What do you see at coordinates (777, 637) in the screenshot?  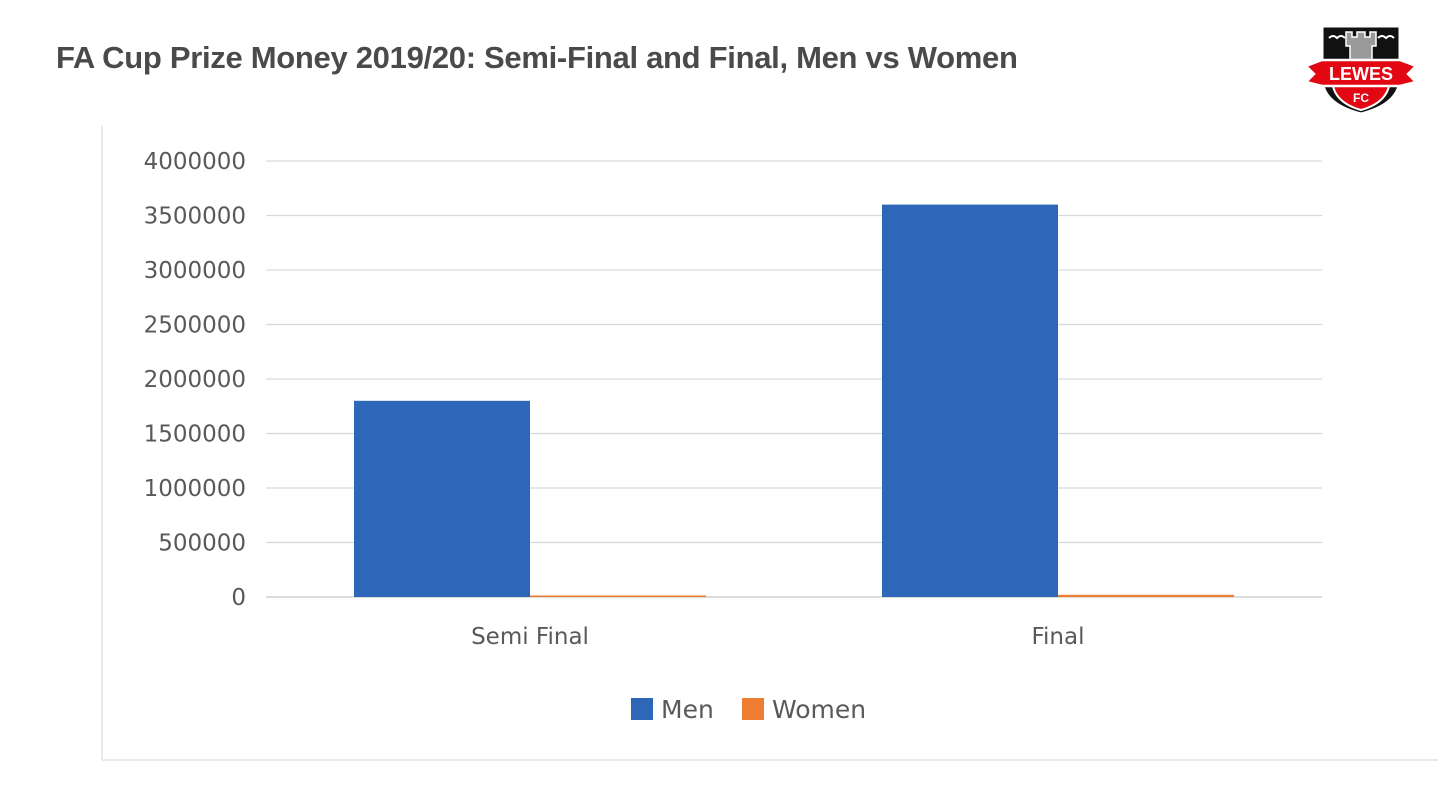 I see `x-axis-category-labels: Semi Final Final` at bounding box center [777, 637].